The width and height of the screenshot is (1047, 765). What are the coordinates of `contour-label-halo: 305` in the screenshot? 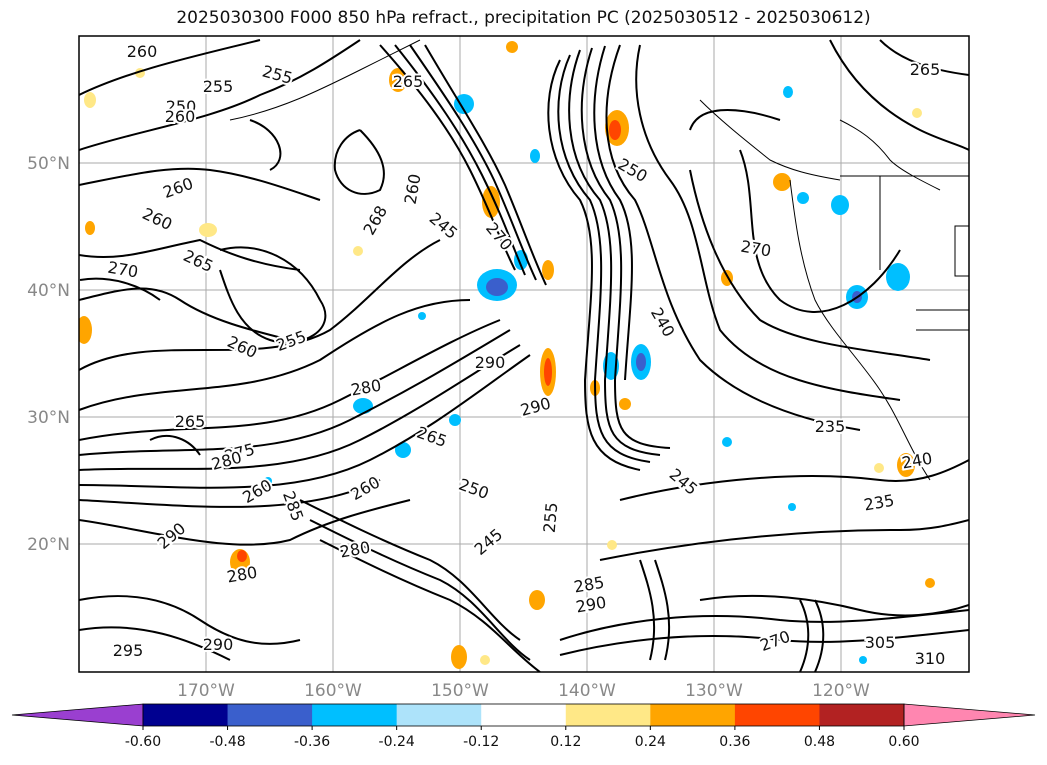 It's located at (880, 642).